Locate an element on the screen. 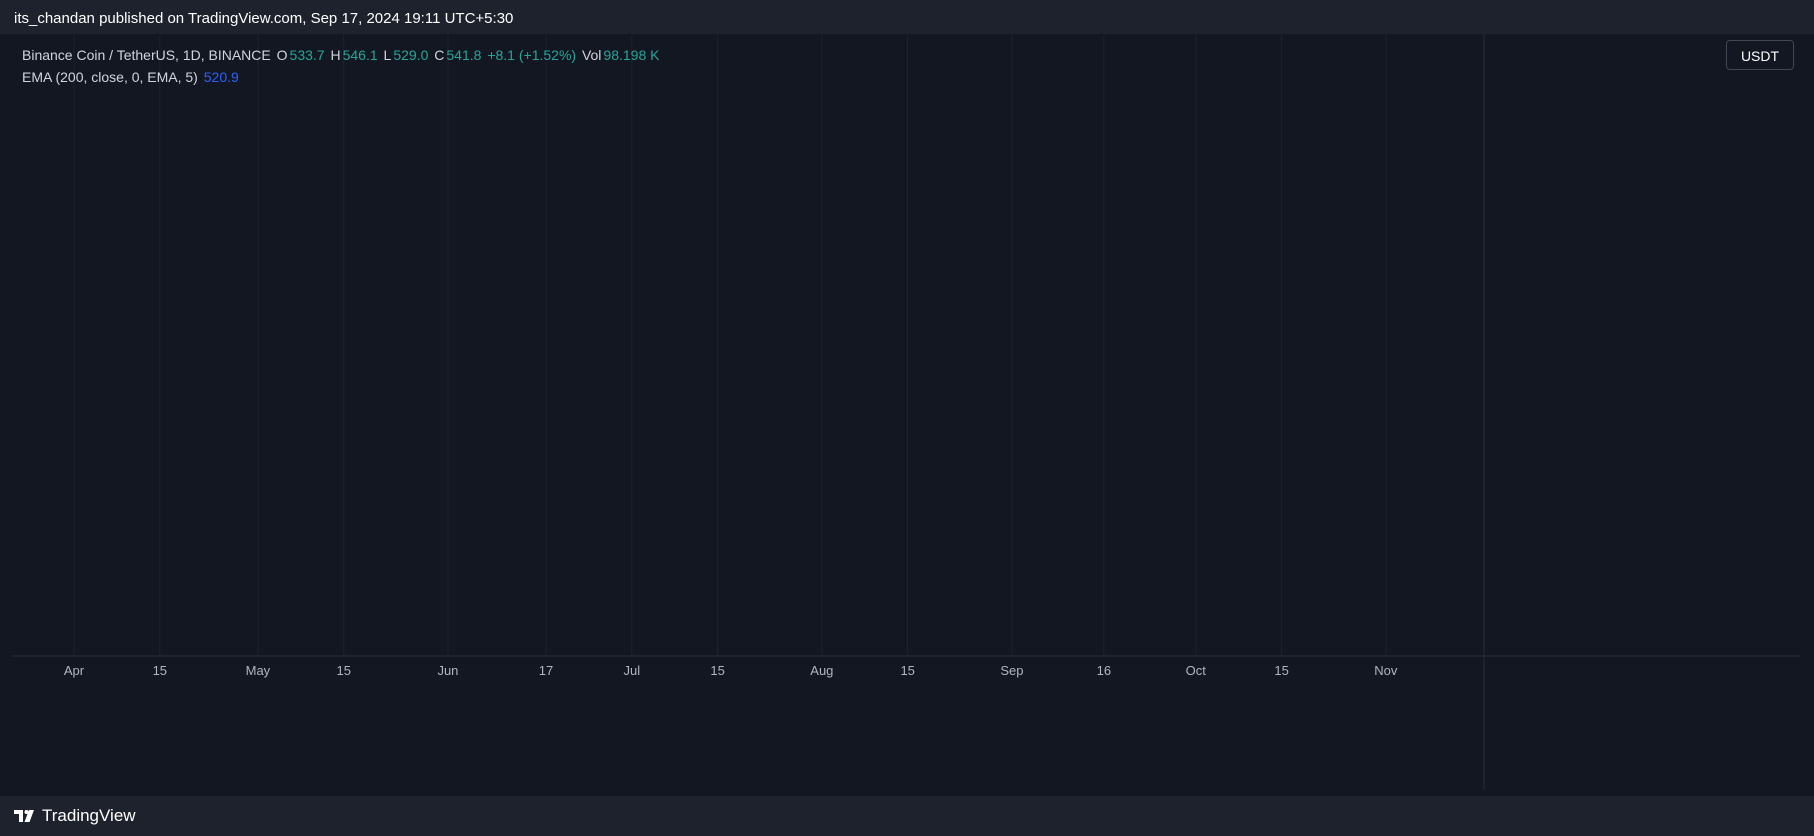  ema-value: 520.9 is located at coordinates (221, 77).